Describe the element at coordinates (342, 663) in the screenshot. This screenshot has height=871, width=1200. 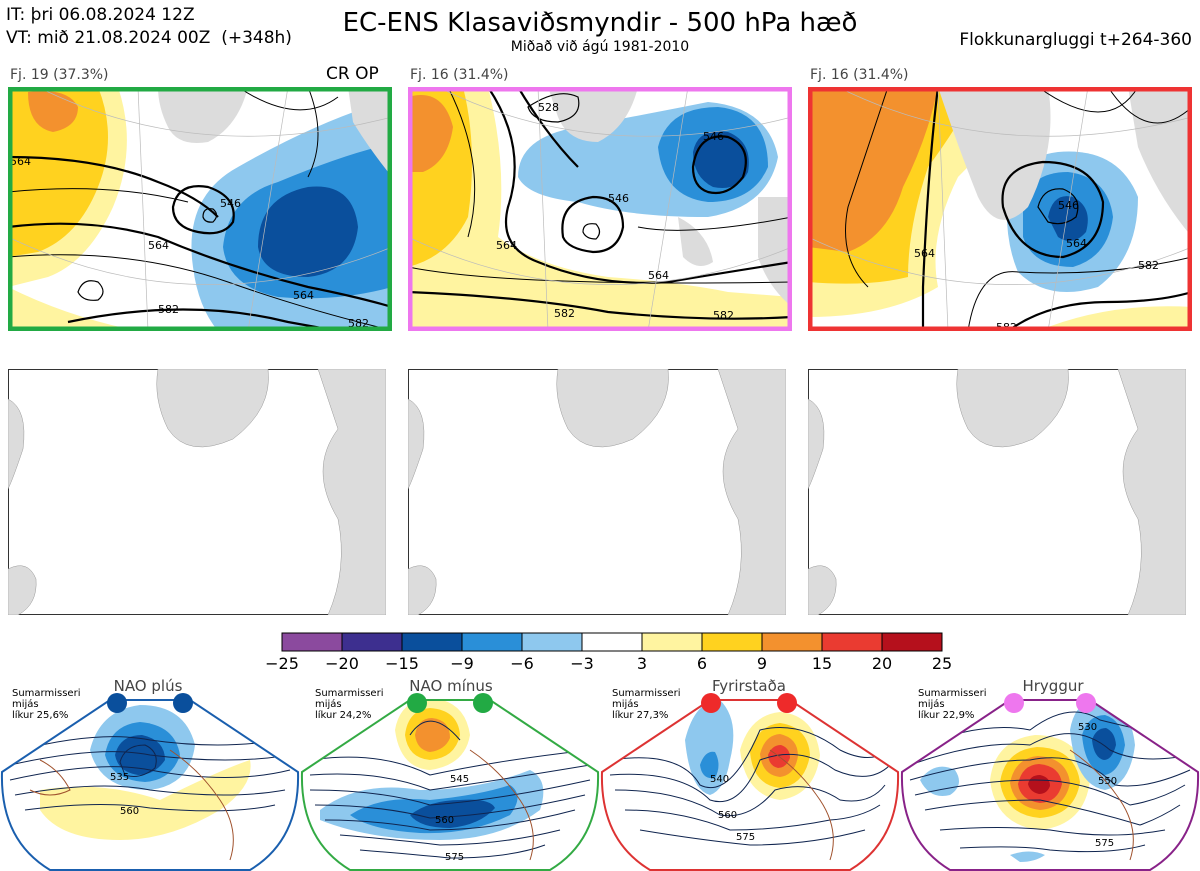
I see `colorbar-tick-label: −20` at that location.